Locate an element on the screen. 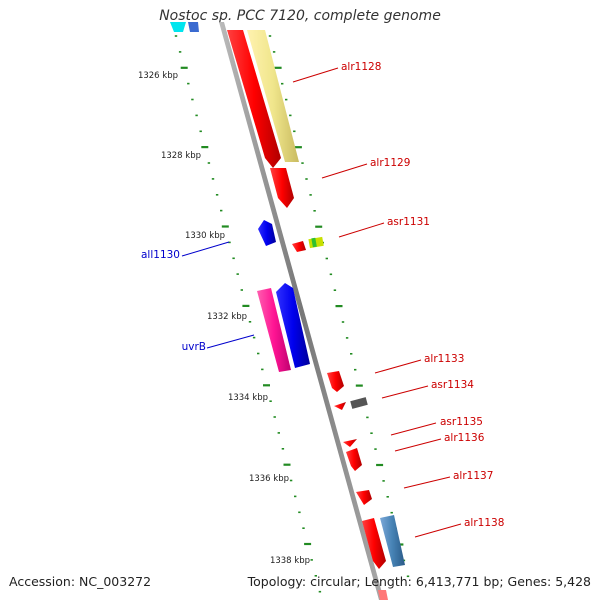 This screenshot has width=600, height=600. gene-uvrB-cog is located at coordinates (274, 330).